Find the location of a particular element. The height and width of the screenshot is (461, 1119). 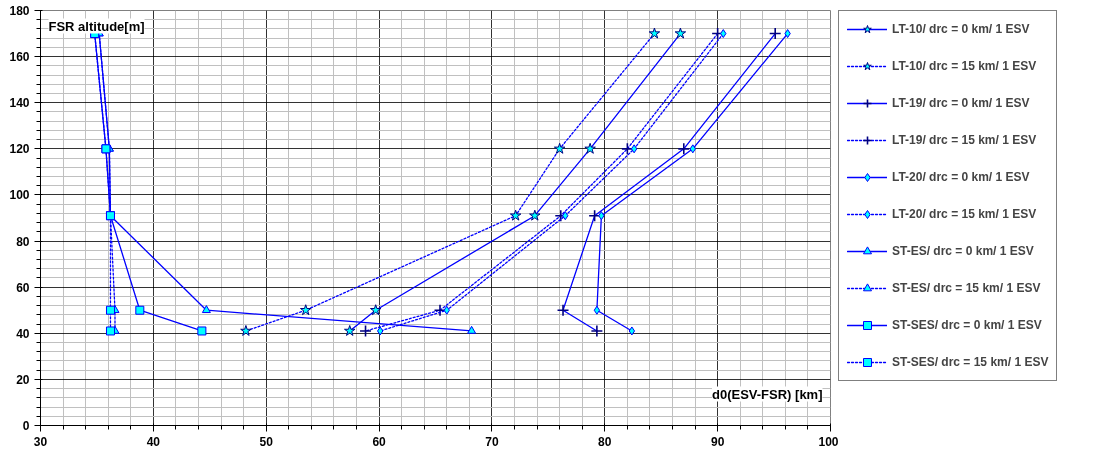

x-axis-title: d0(ESV-FSR) [km] is located at coordinates (767, 394).